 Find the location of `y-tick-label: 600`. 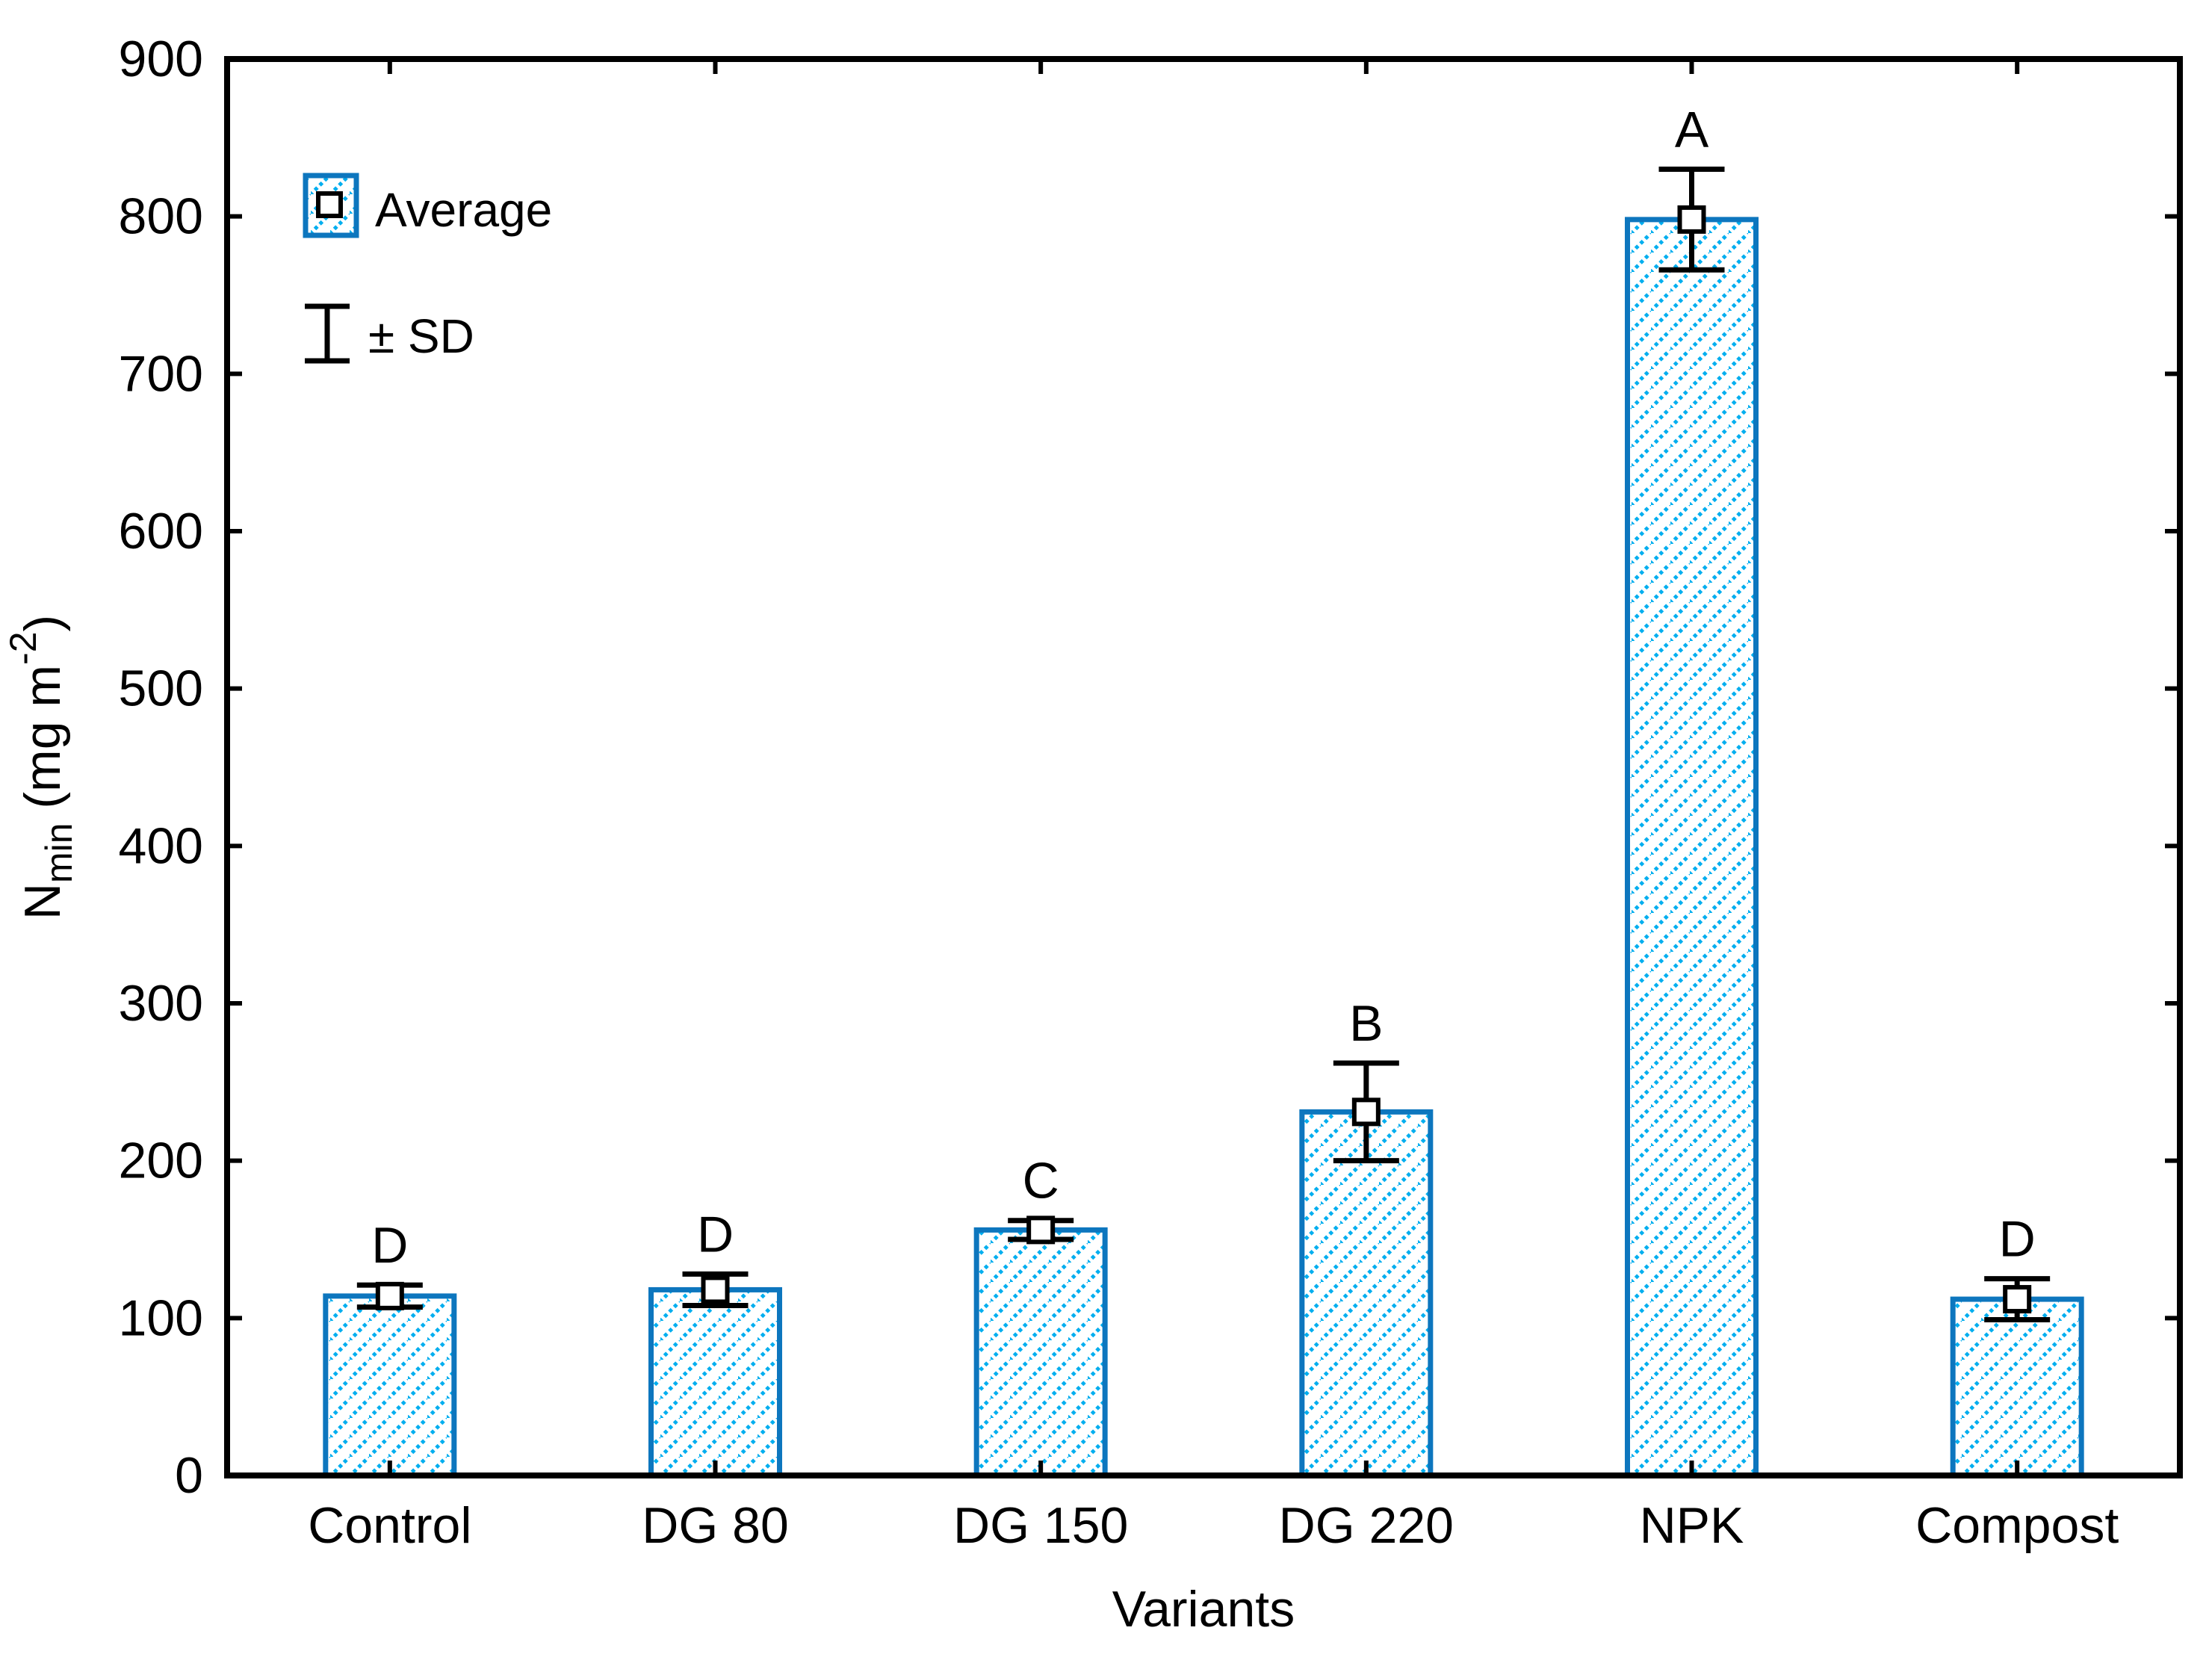

y-tick-label: 600 is located at coordinates (161, 531).